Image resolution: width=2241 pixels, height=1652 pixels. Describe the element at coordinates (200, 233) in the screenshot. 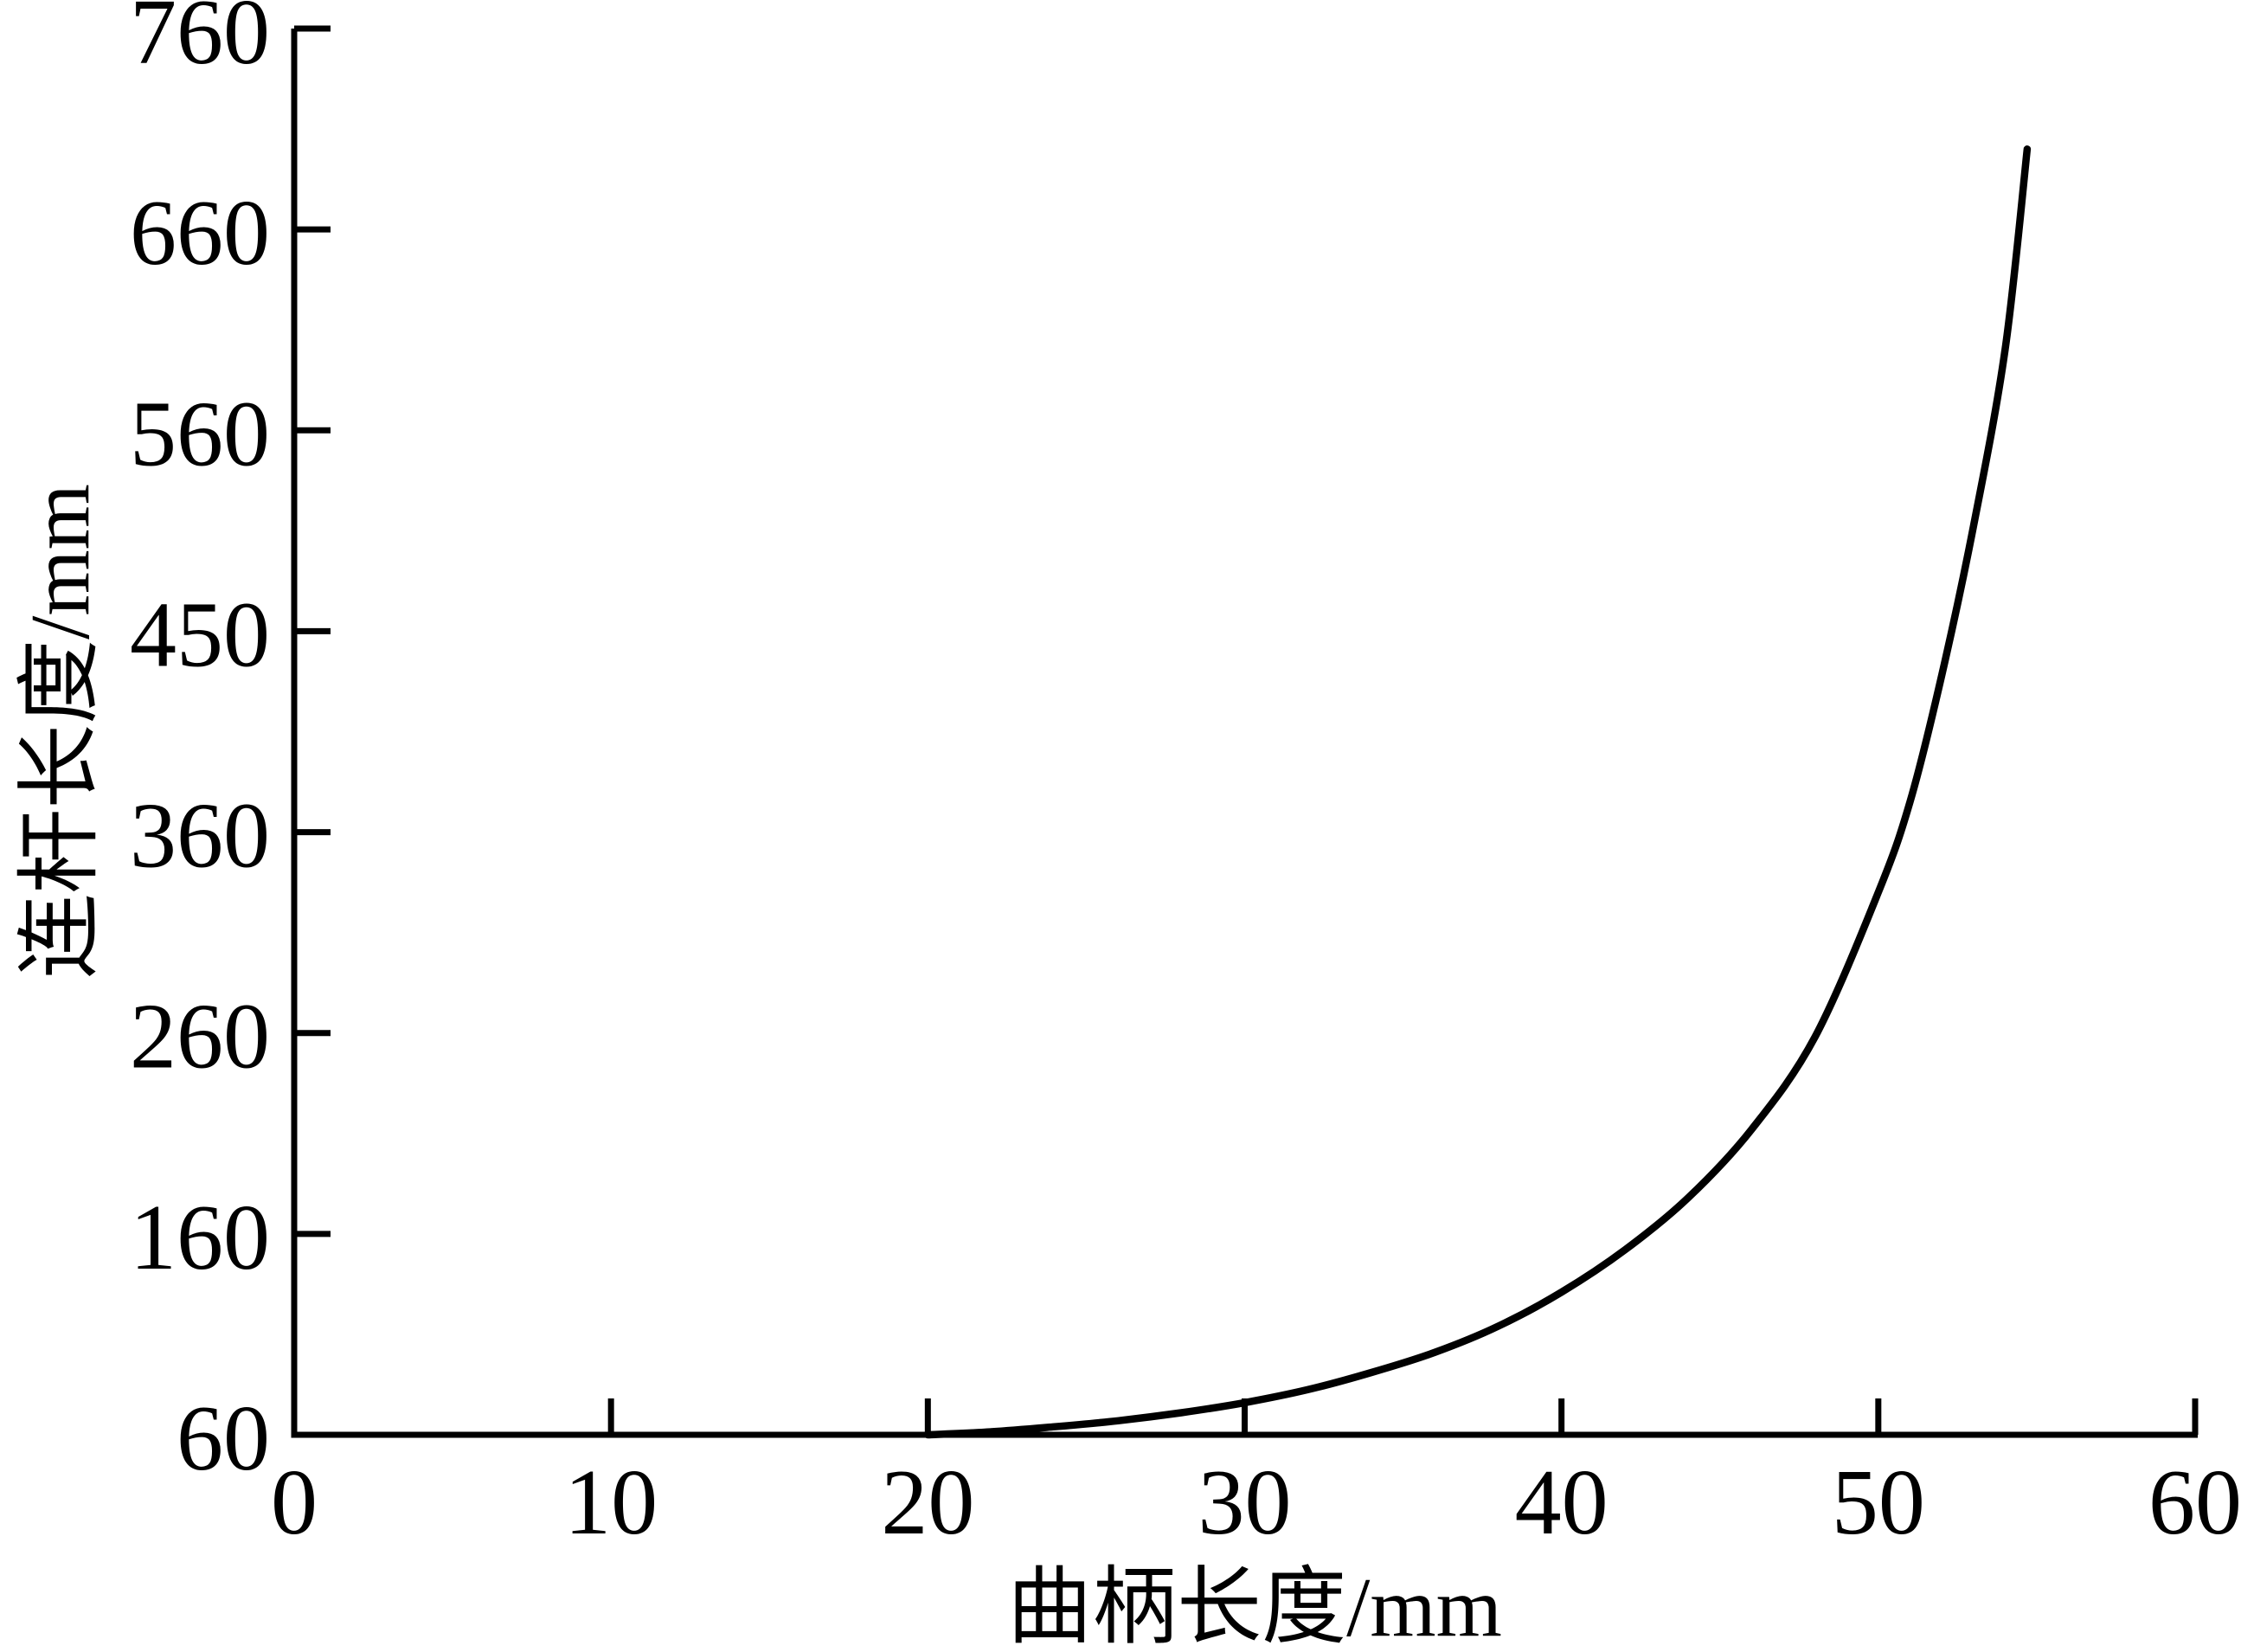

I see `y-tick-label: 660` at that location.